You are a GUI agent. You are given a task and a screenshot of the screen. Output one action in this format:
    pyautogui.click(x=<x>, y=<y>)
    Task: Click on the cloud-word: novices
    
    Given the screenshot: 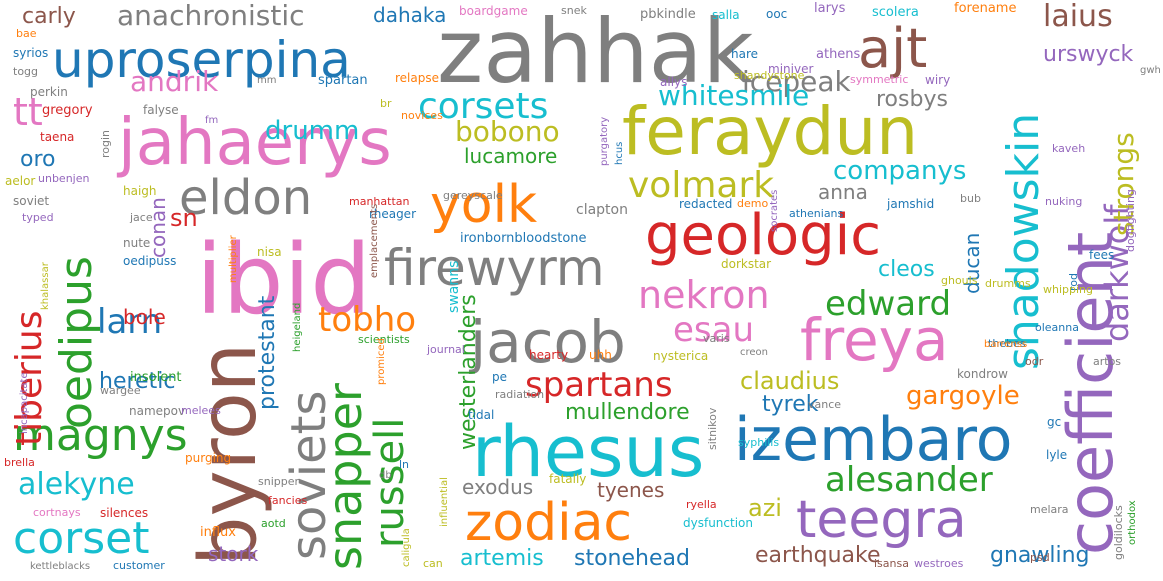 What is the action you would take?
    pyautogui.click(x=422, y=115)
    